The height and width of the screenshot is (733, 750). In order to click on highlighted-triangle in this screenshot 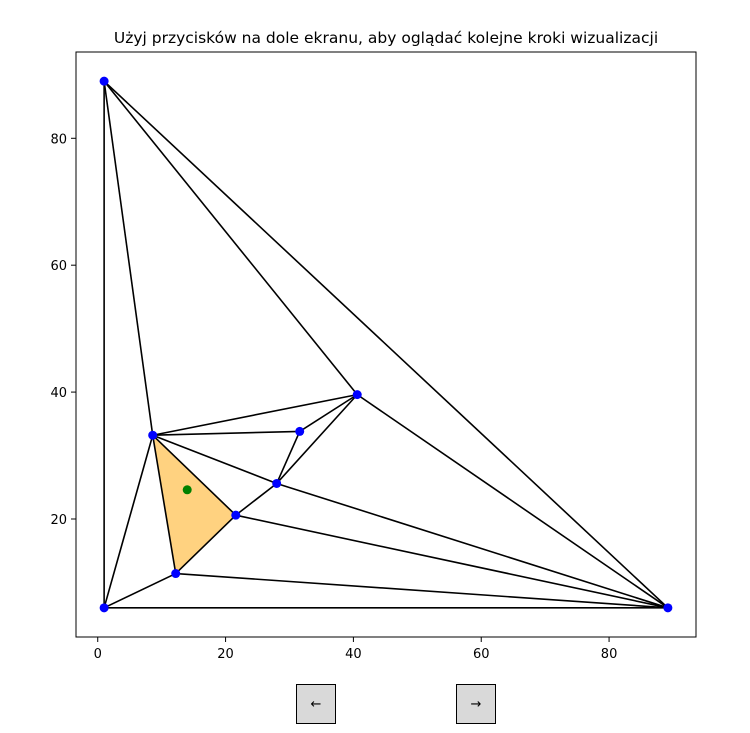, I will do `click(194, 504)`.